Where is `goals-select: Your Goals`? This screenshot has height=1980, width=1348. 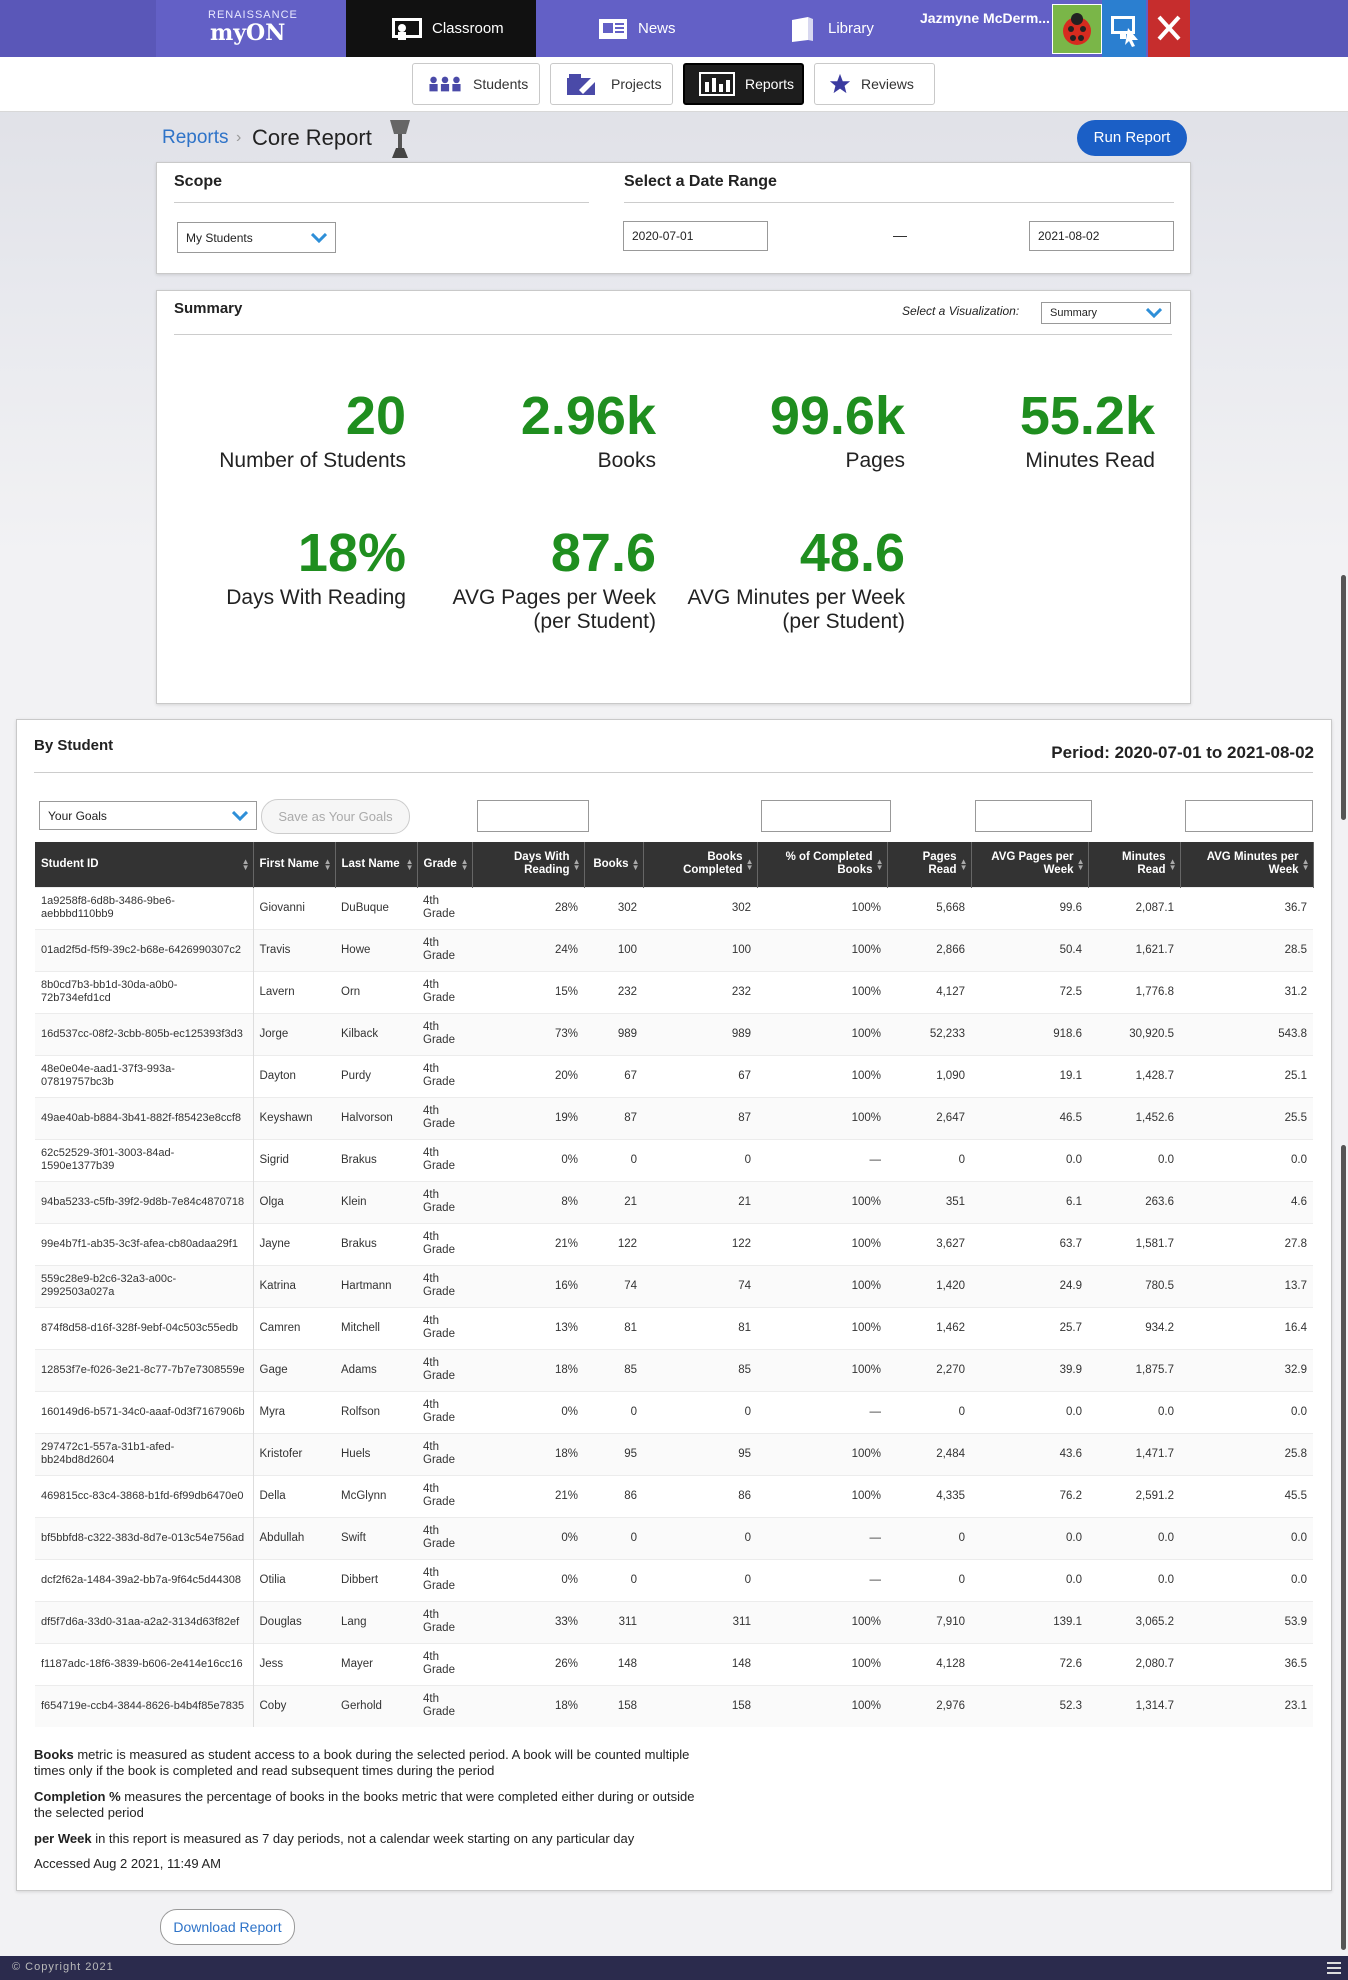 goals-select: Your Goals is located at coordinates (148, 815).